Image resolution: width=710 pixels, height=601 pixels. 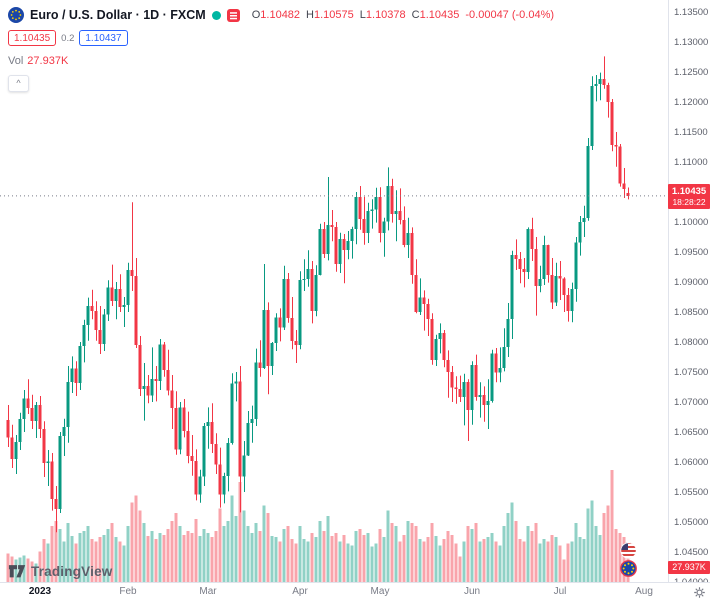 I want to click on bar-countdown: 18:28:22, so click(x=689, y=201).